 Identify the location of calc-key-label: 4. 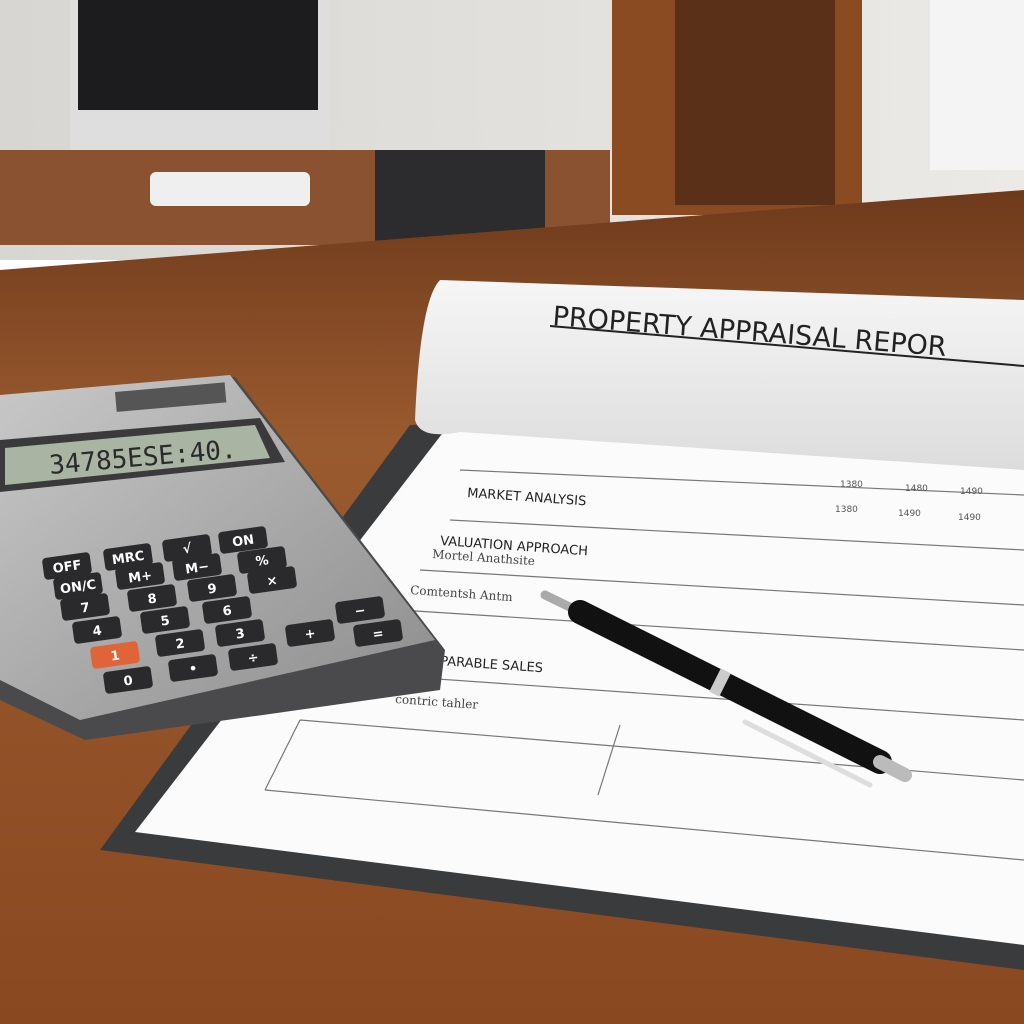
(97, 631).